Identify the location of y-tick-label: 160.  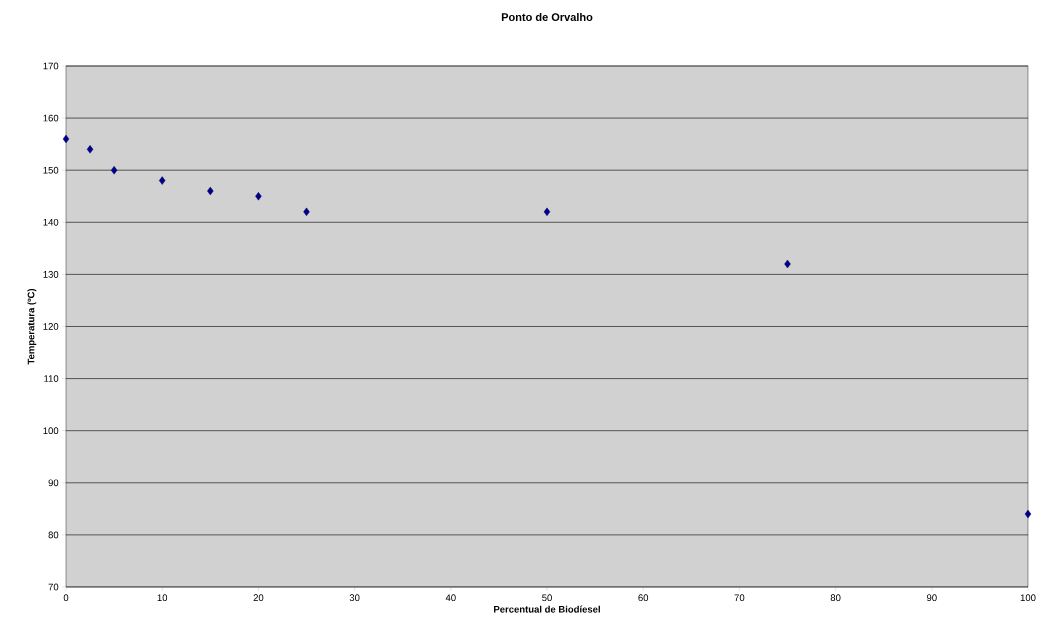
(51, 118).